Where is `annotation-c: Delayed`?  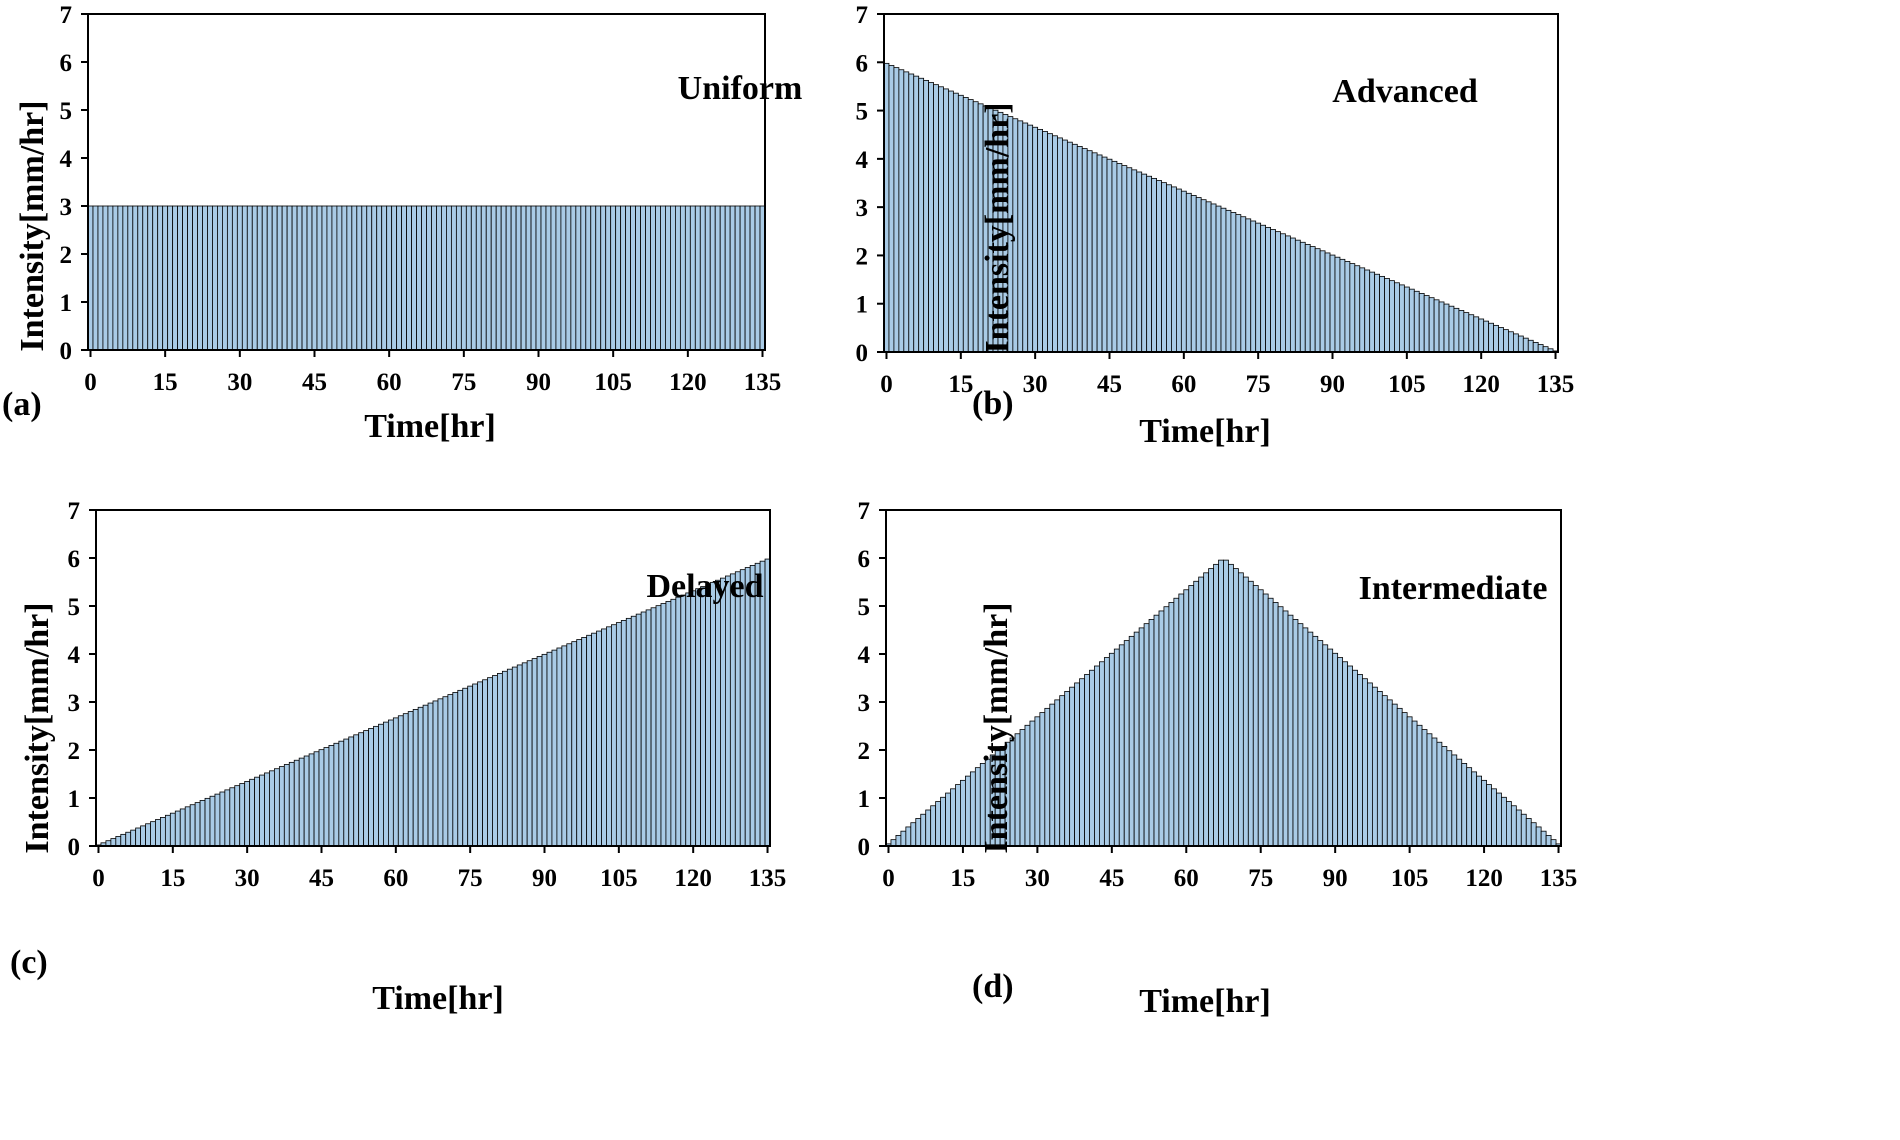 annotation-c: Delayed is located at coordinates (705, 586).